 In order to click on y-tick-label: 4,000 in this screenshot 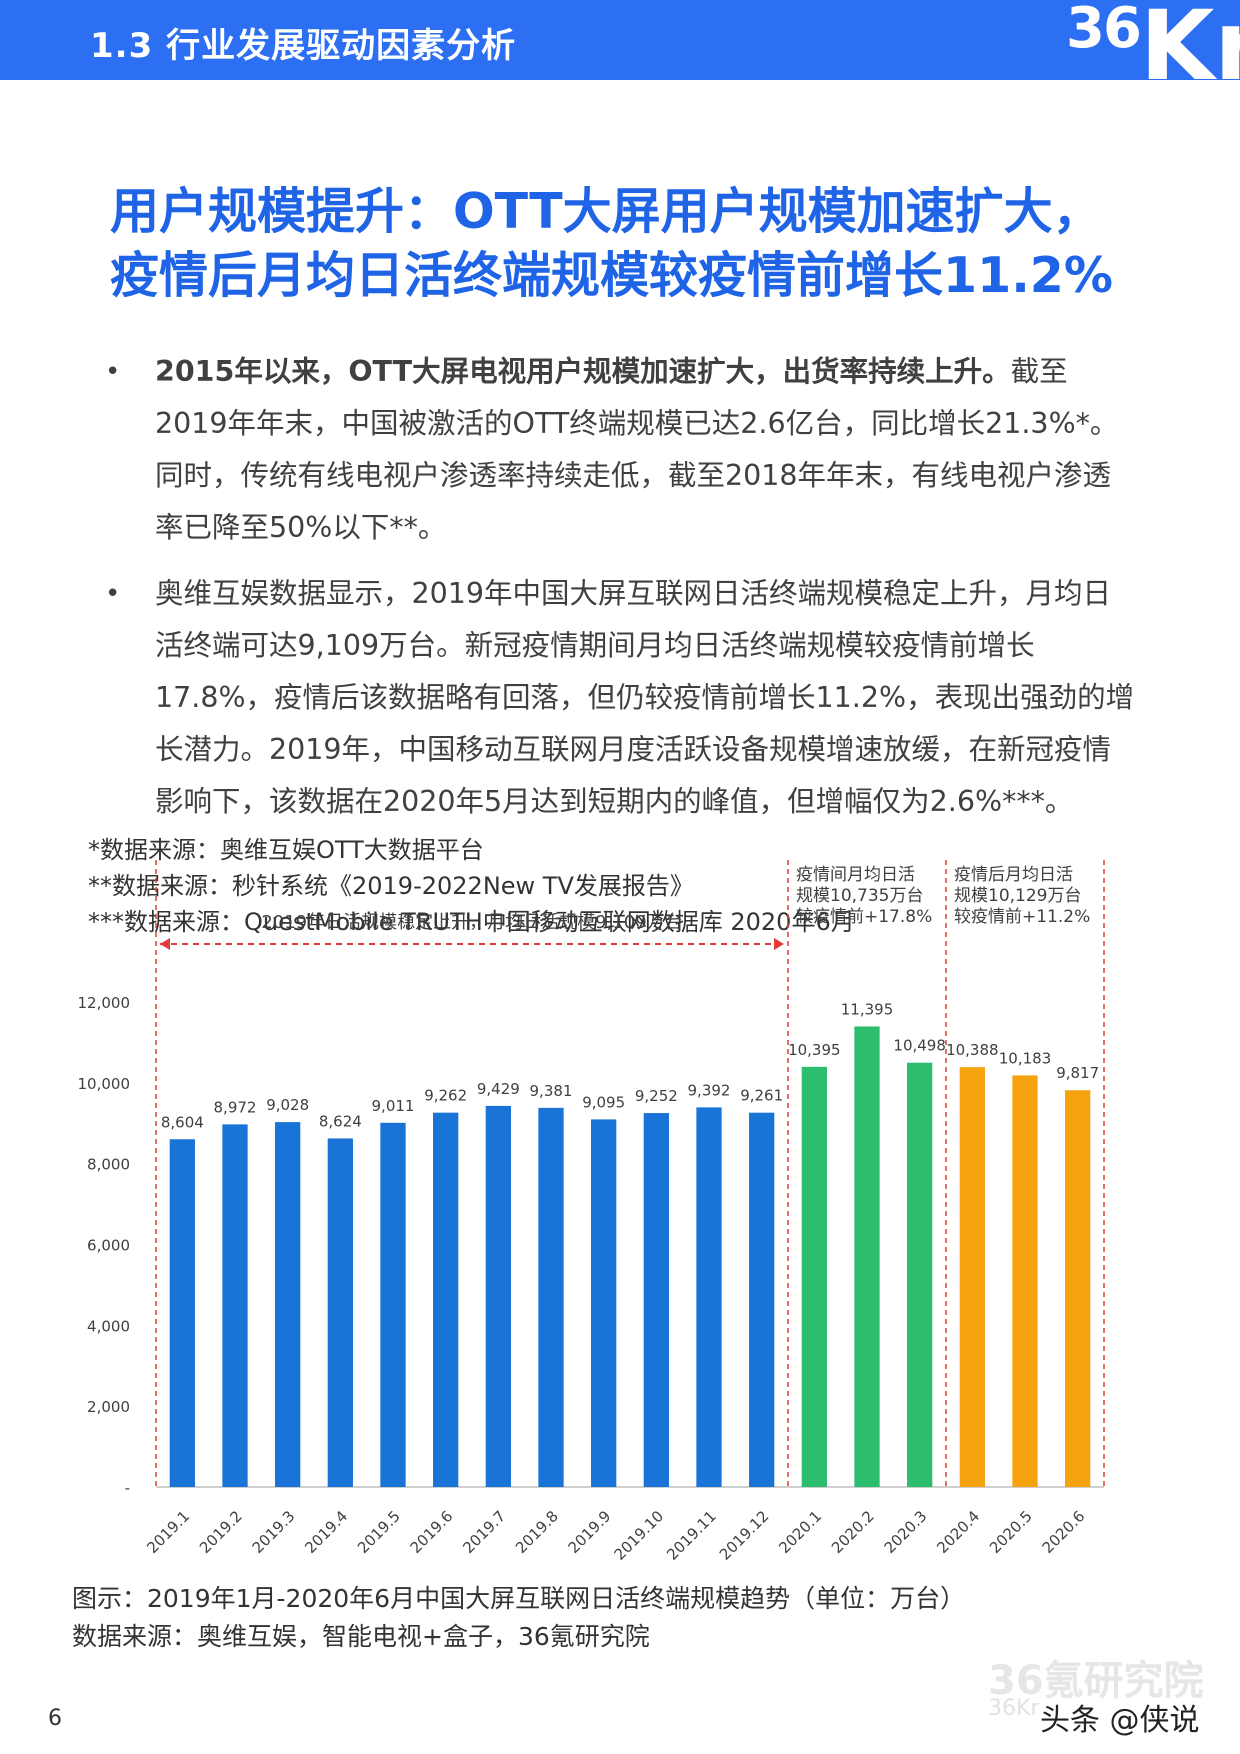, I will do `click(108, 1326)`.